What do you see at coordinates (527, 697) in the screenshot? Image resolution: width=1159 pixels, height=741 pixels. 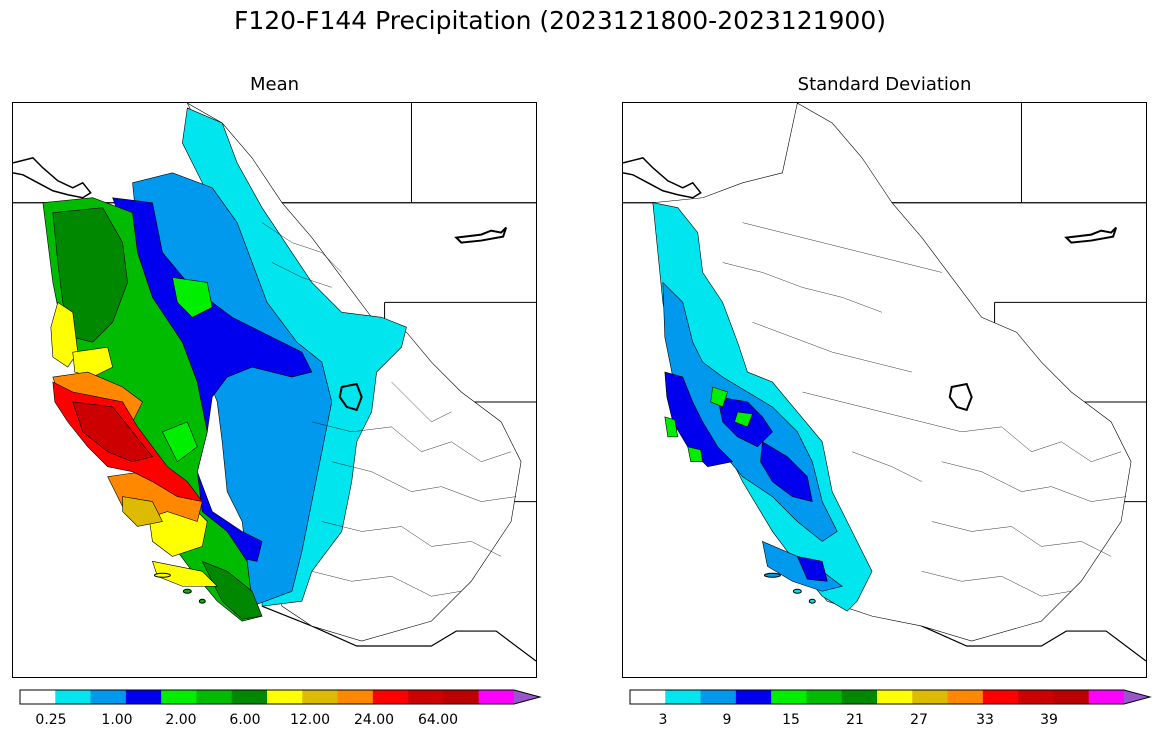 I see `mean-colorbar-extend-arrow` at bounding box center [527, 697].